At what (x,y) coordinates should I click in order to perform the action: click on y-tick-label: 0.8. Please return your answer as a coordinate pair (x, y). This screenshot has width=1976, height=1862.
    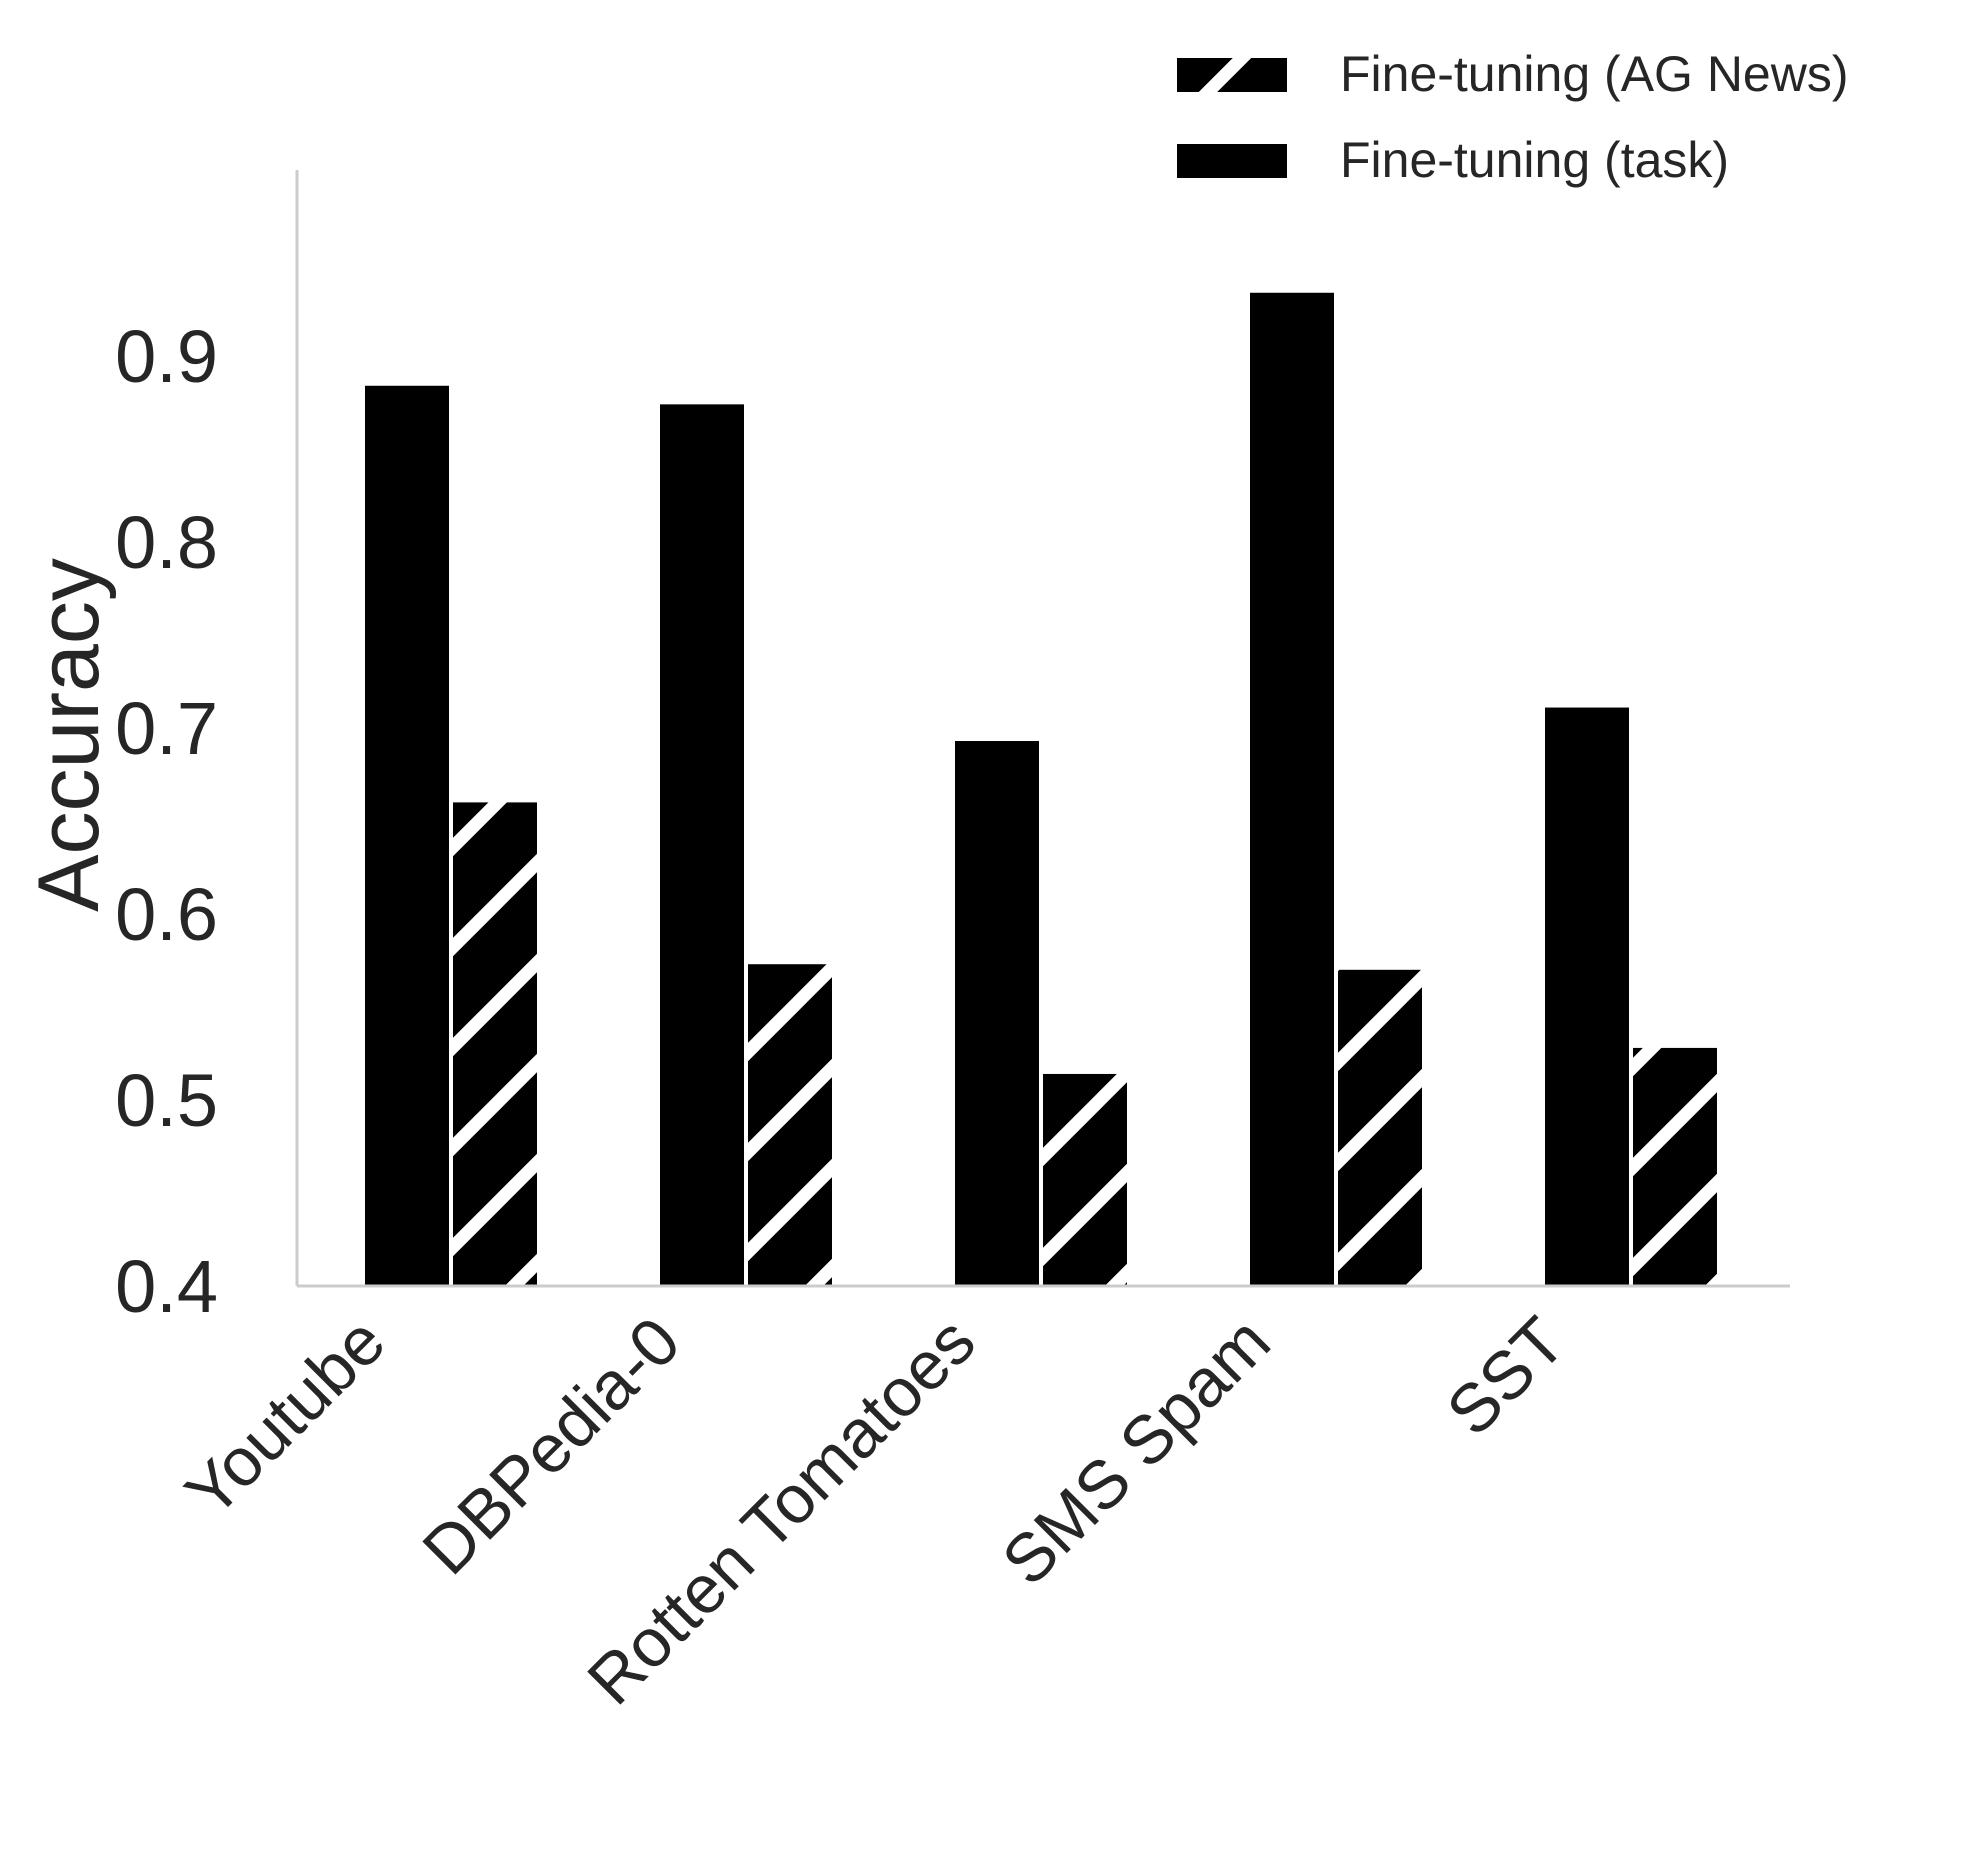
    Looking at the image, I should click on (166, 542).